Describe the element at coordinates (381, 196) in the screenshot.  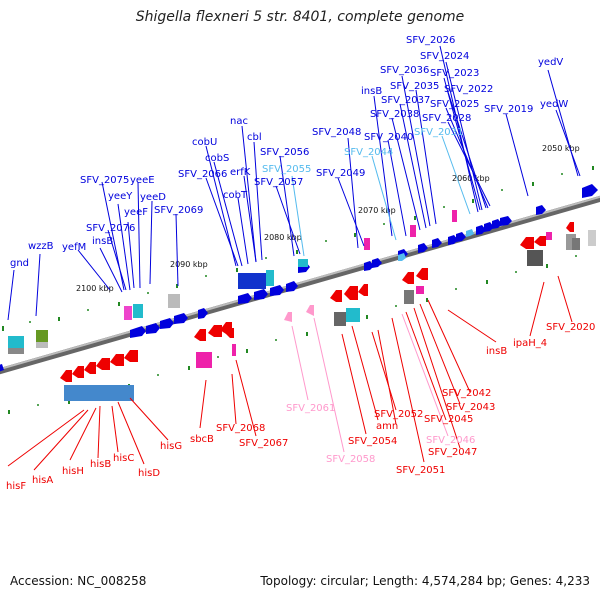
I see `highlight-label-lines` at that location.